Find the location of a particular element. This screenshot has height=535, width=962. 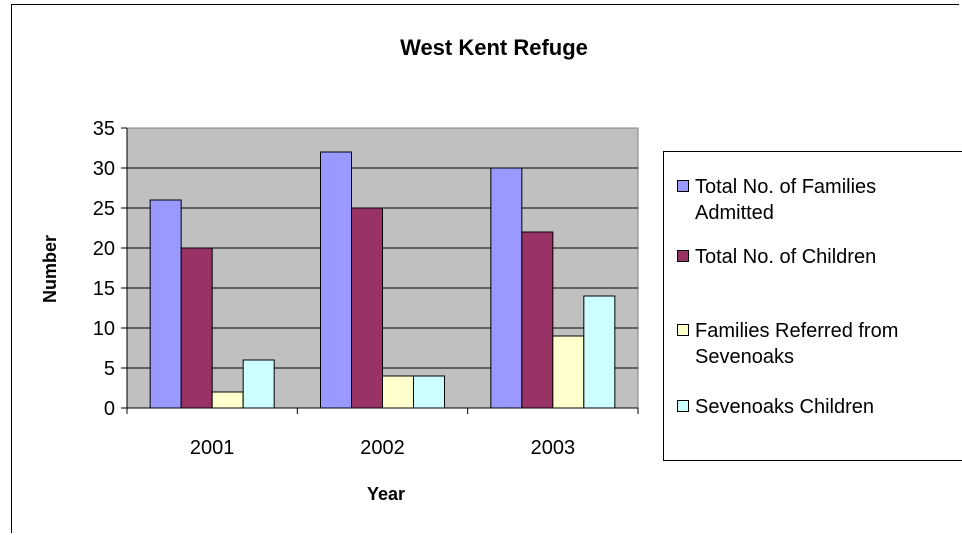

y-tick-label: 20 is located at coordinates (104, 249).